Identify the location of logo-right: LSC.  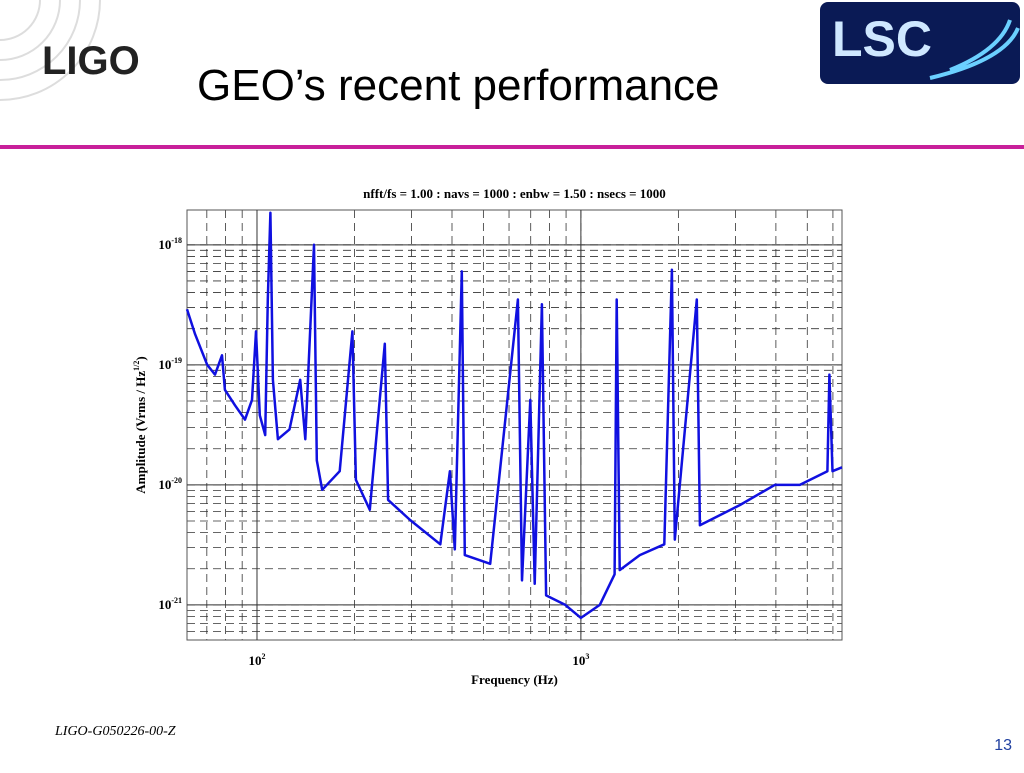
(882, 39).